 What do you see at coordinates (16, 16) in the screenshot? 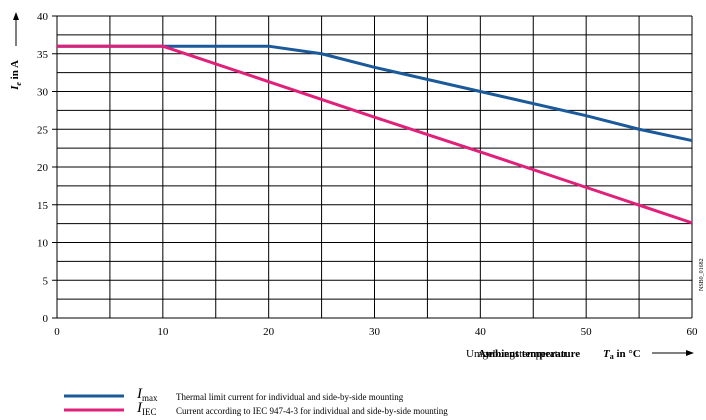
I see `y-axis-arrowhead` at bounding box center [16, 16].